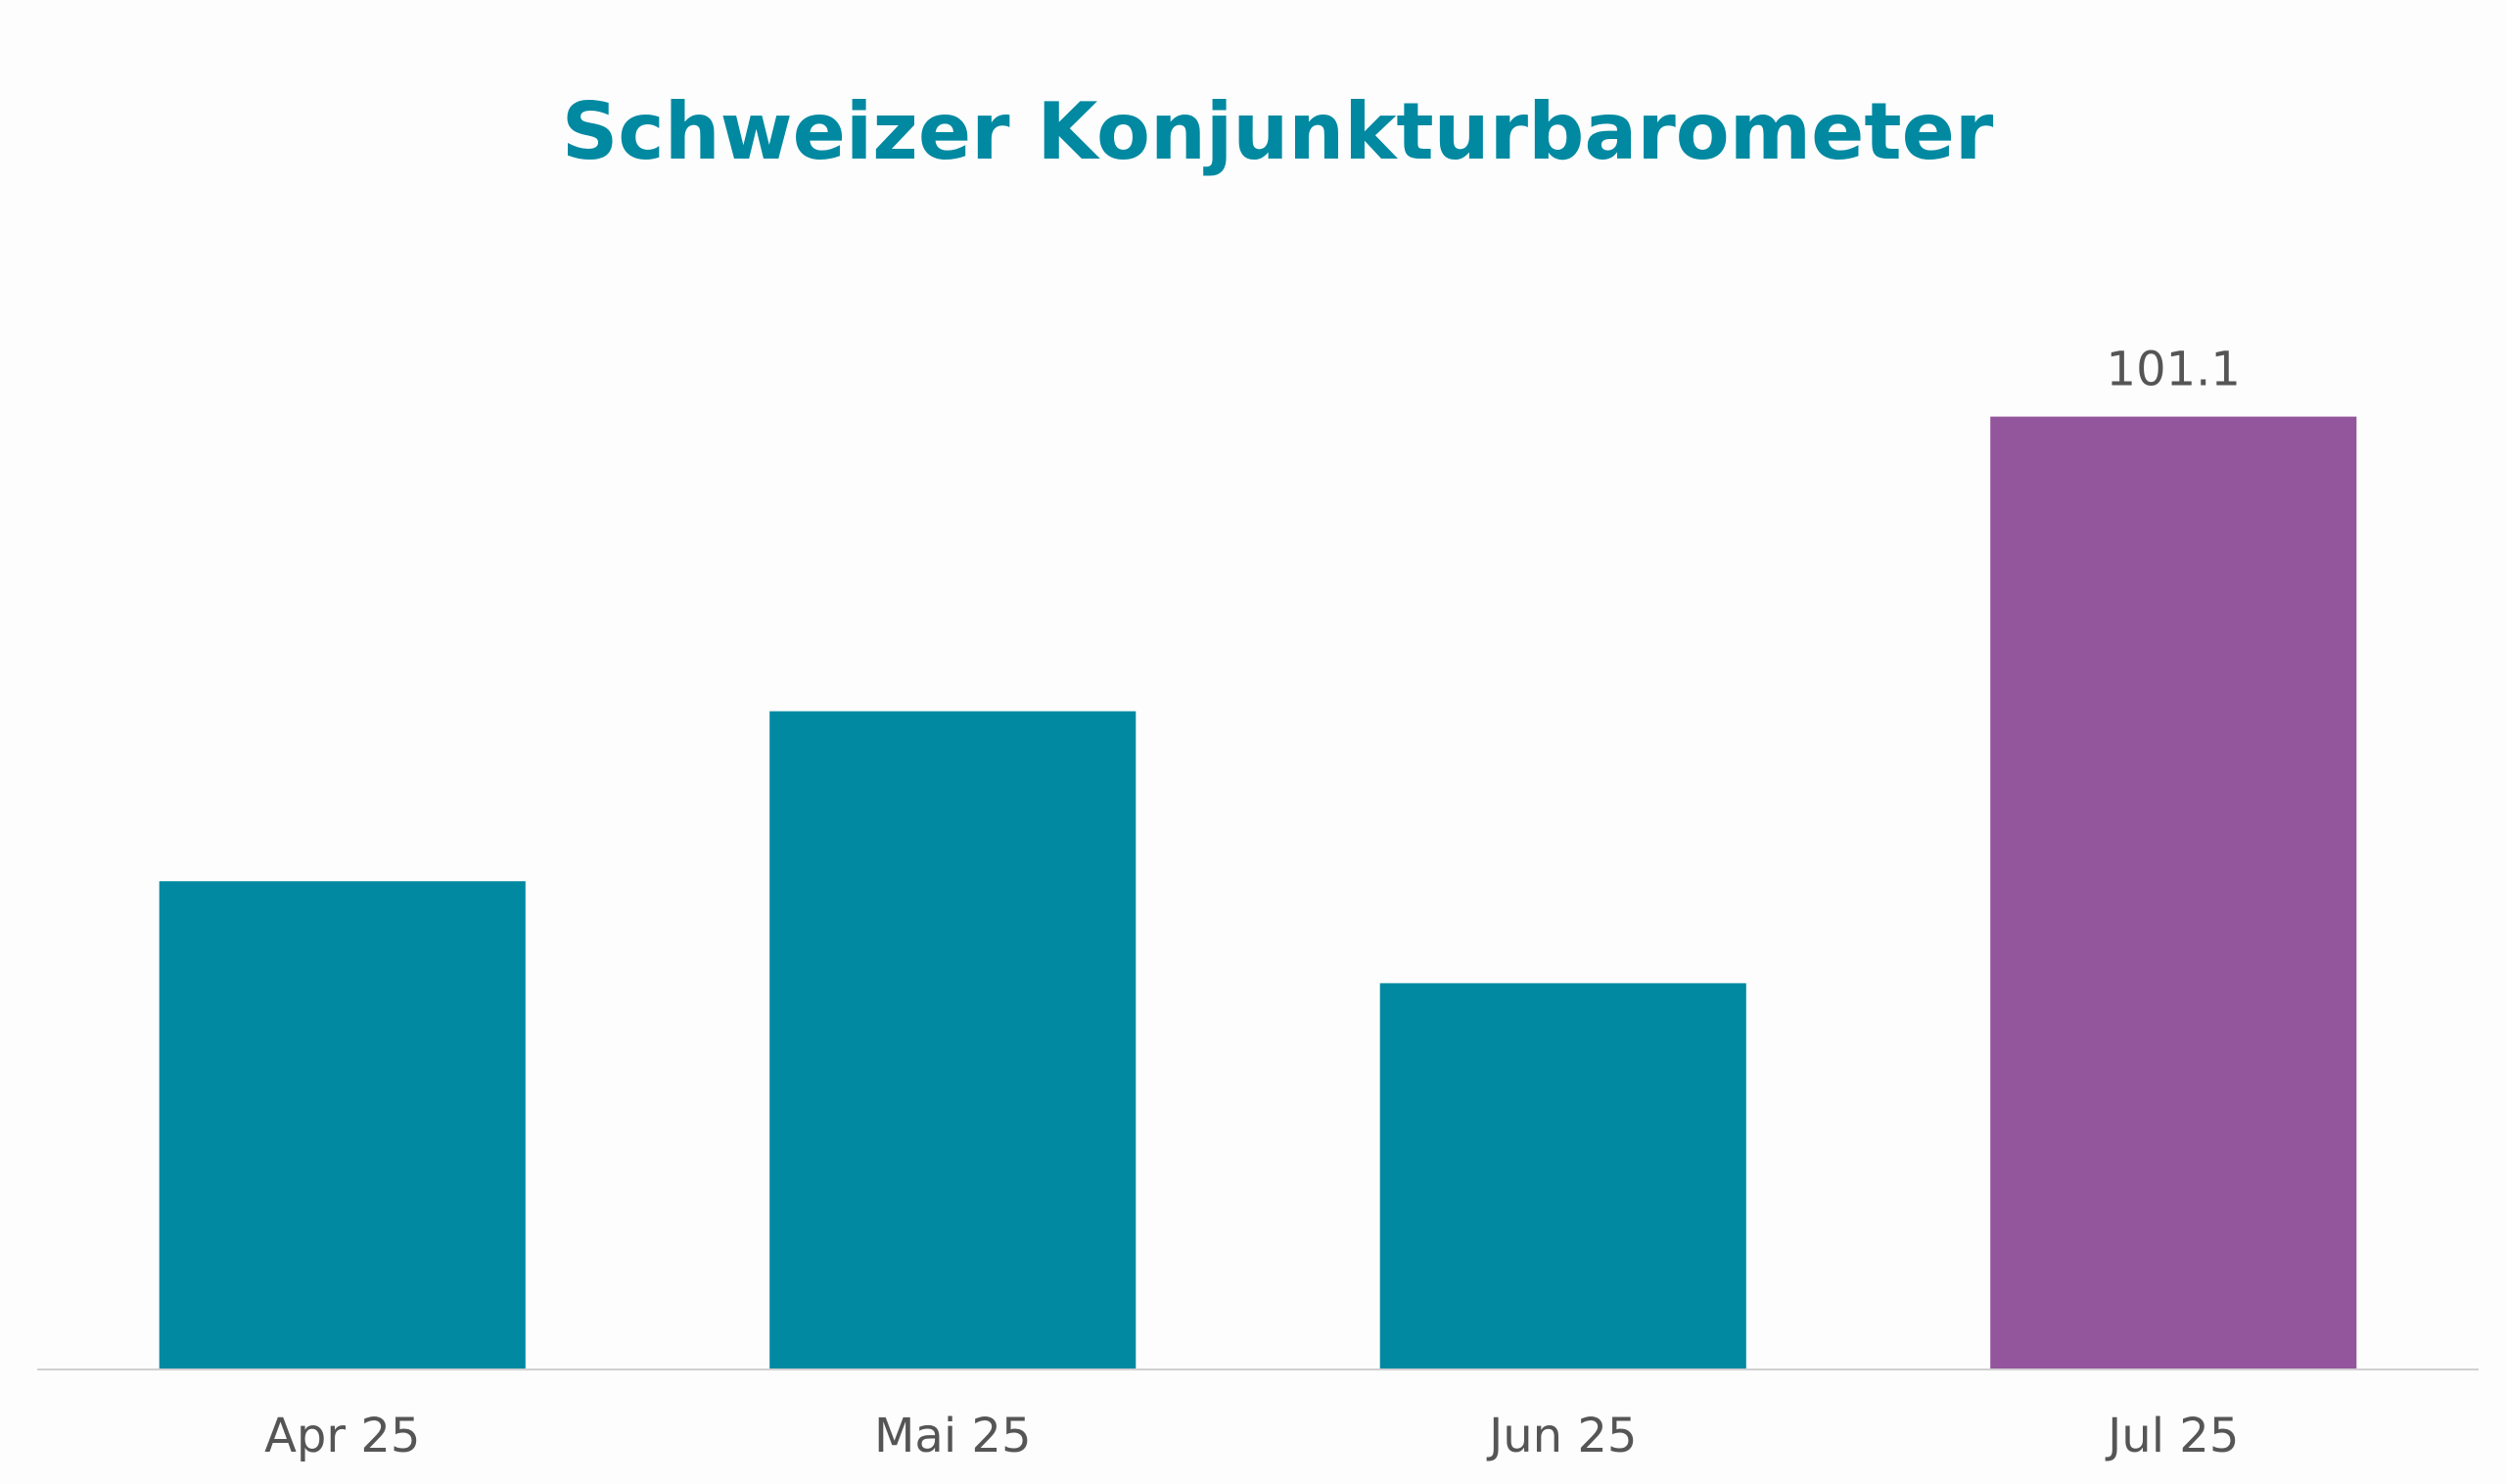 This screenshot has width=2506, height=1484. What do you see at coordinates (342, 1436) in the screenshot?
I see `x-tick-label: Apr 25` at bounding box center [342, 1436].